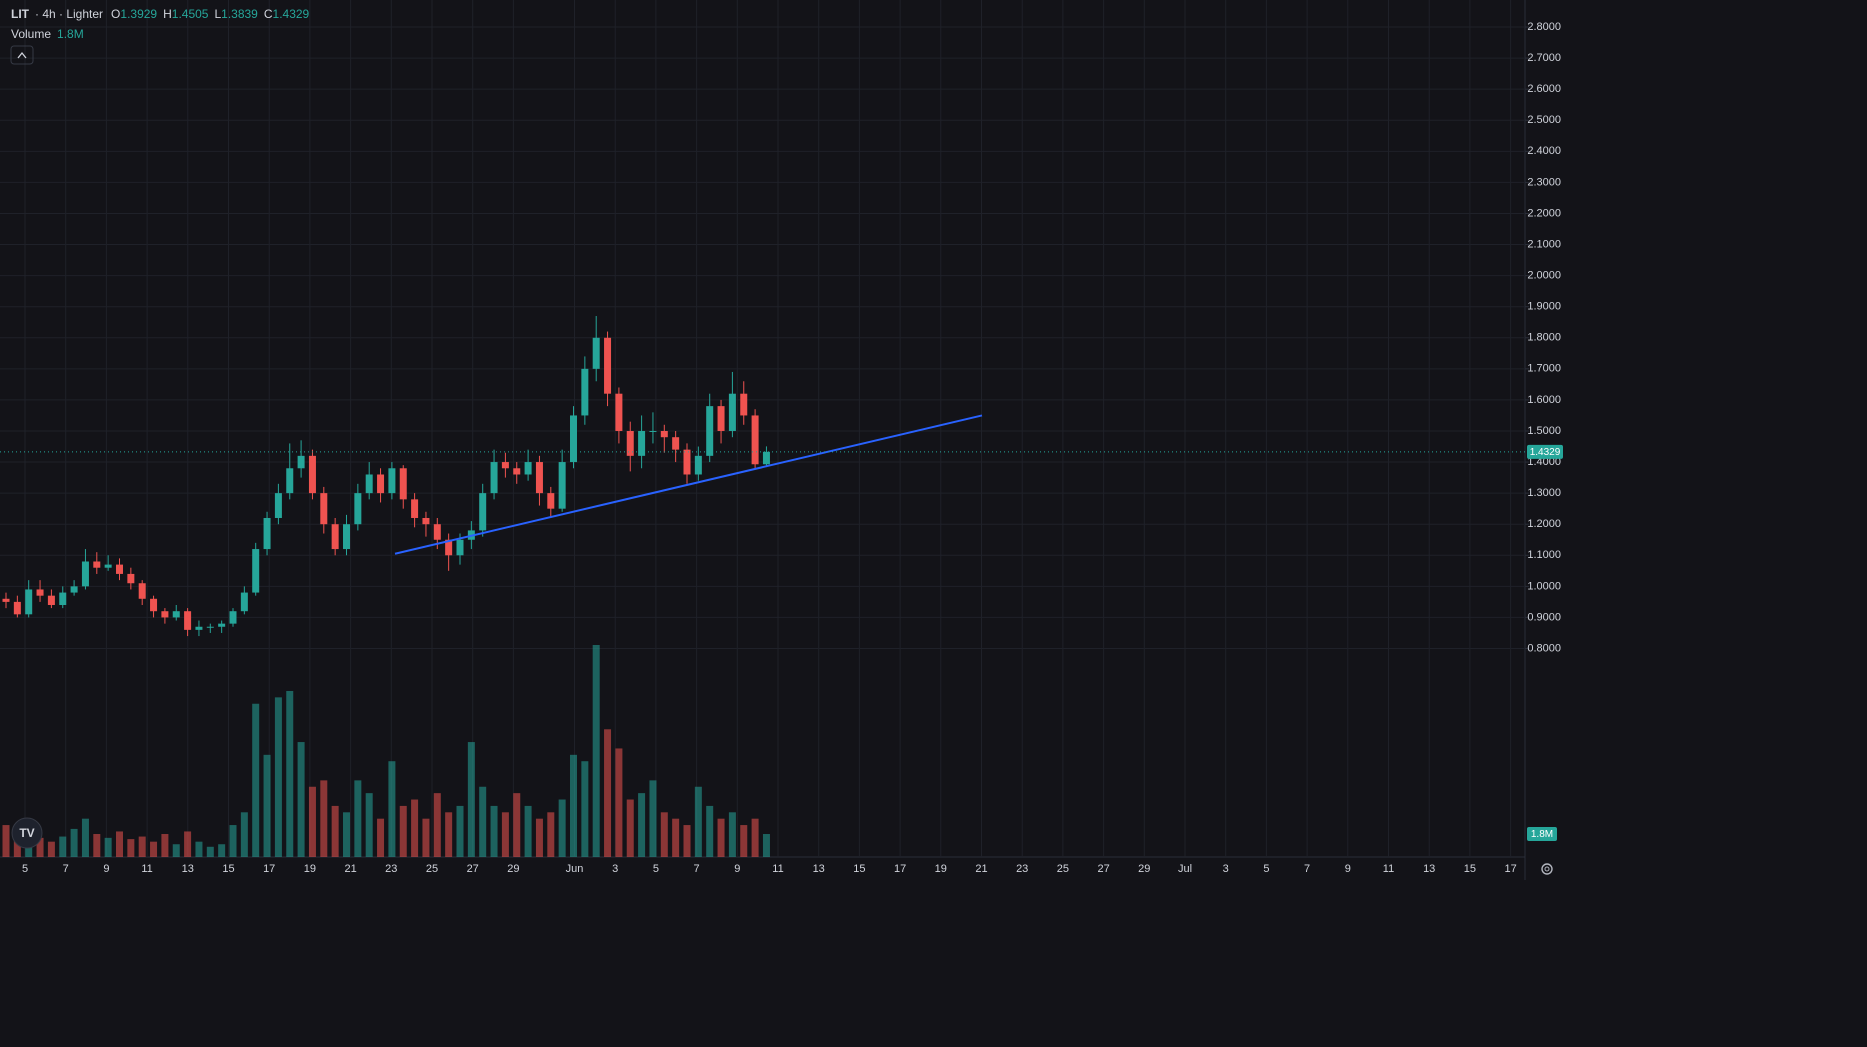 This screenshot has width=1867, height=1047. I want to click on y-tick-label: 2.1000, so click(1544, 244).